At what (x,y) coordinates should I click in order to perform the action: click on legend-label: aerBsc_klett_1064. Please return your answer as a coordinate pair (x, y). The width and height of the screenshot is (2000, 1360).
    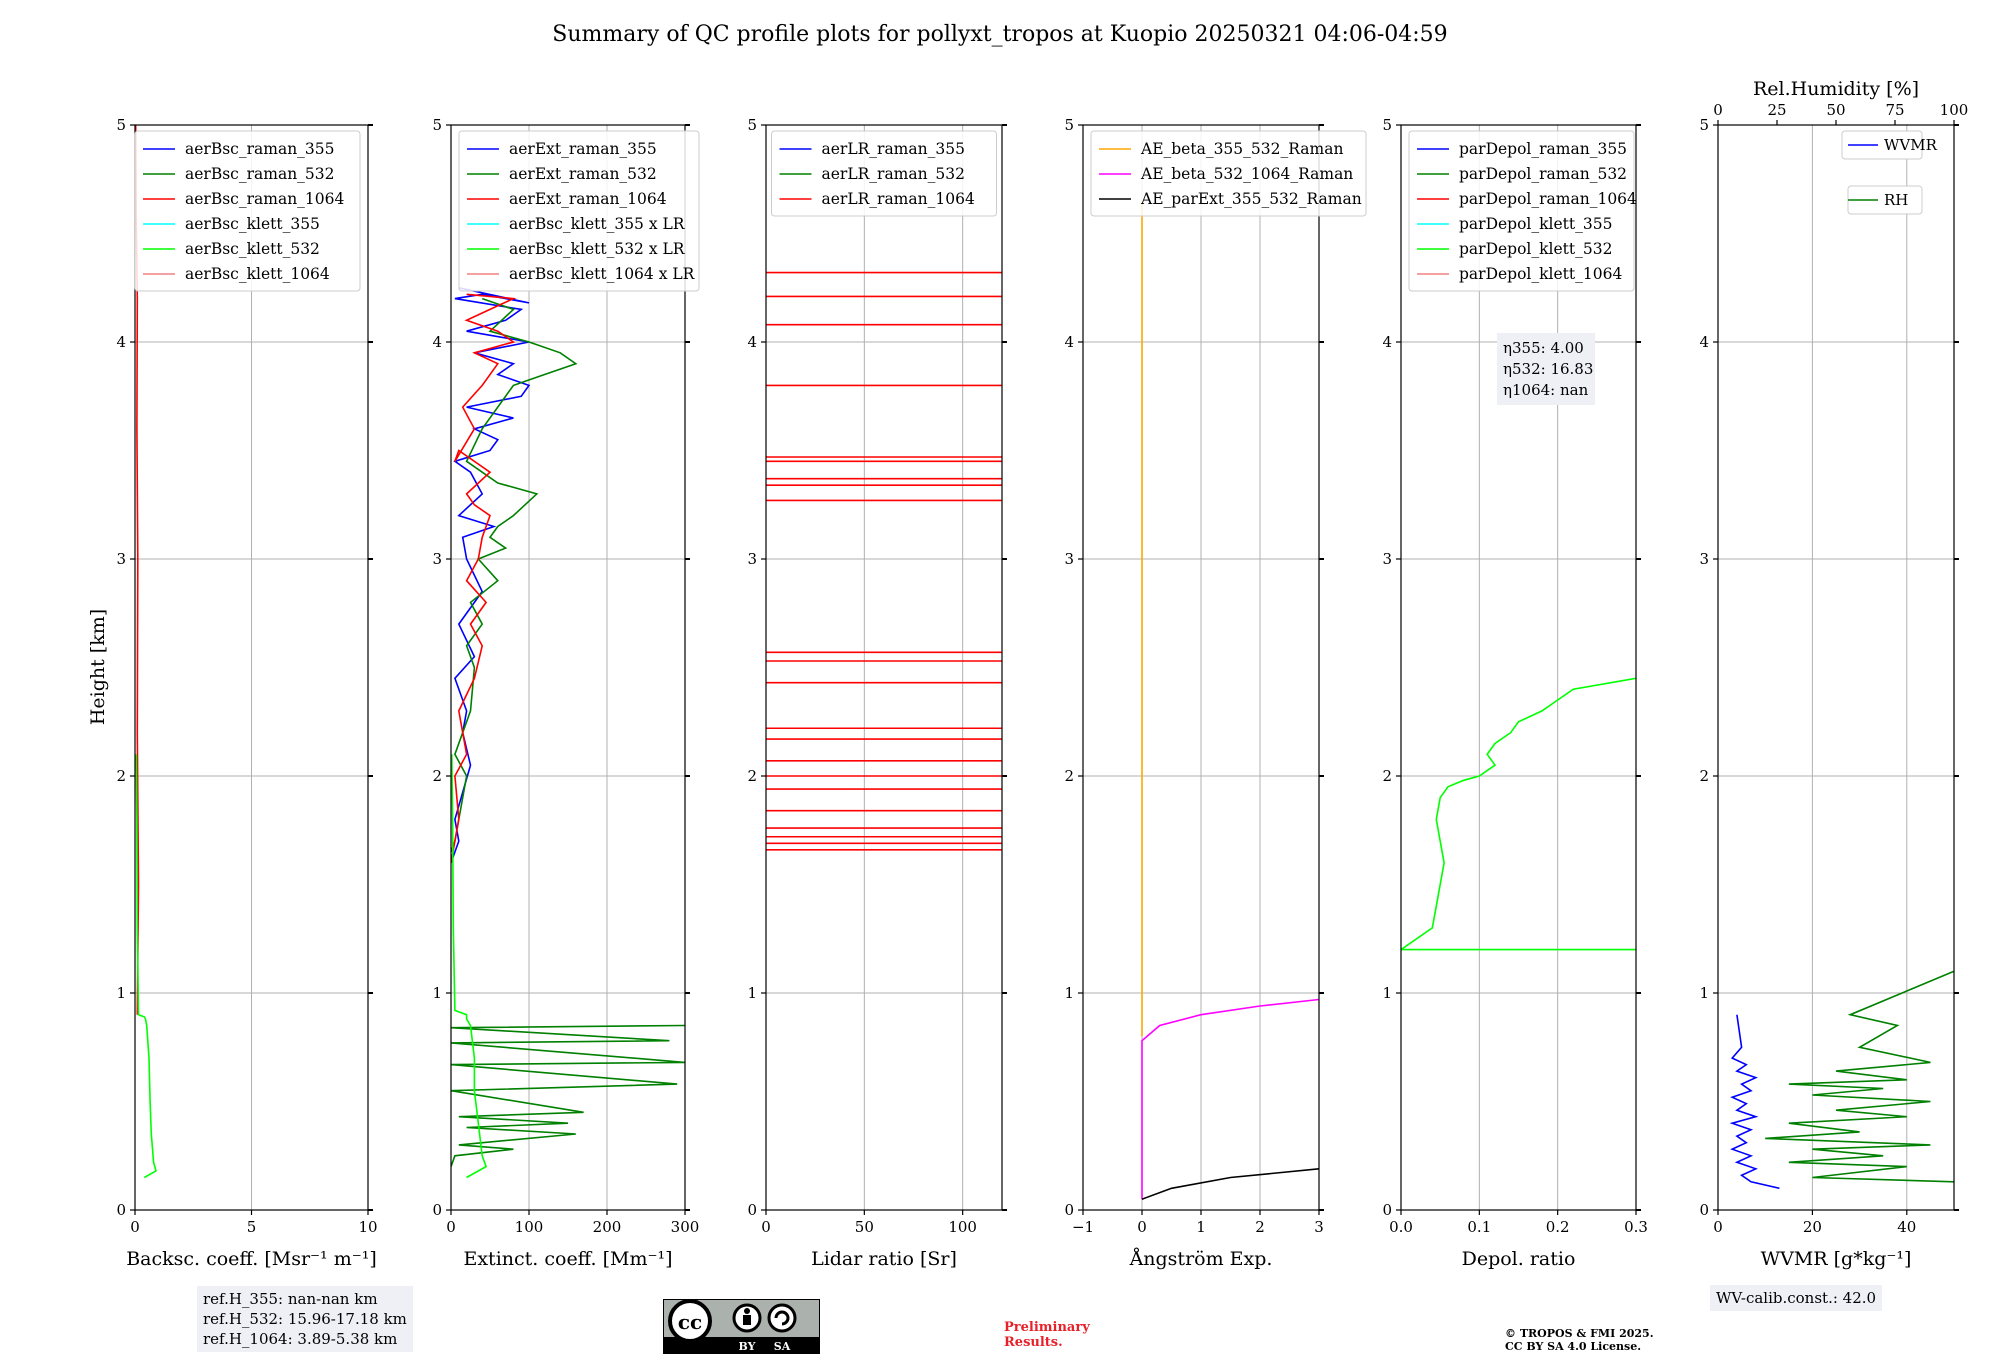
    Looking at the image, I should click on (257, 274).